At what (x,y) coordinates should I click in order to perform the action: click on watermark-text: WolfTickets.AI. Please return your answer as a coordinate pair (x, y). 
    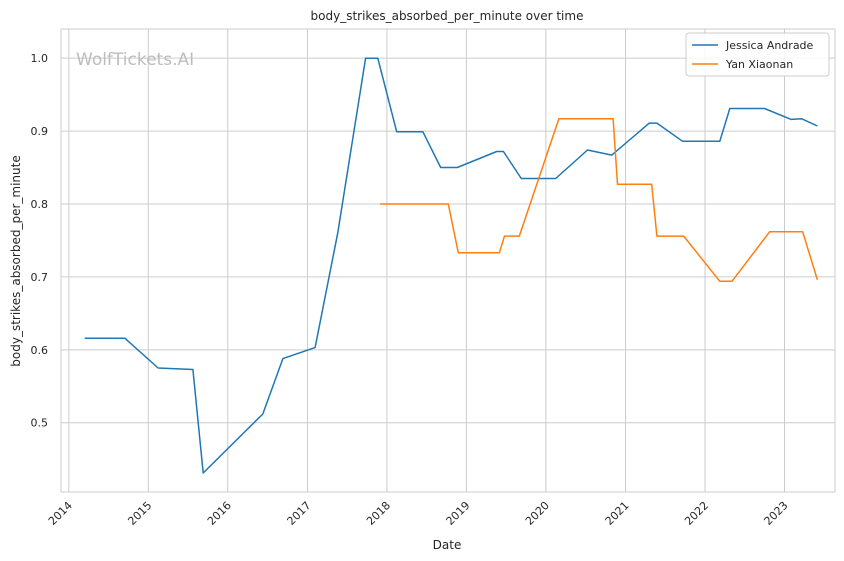
    Looking at the image, I should click on (135, 60).